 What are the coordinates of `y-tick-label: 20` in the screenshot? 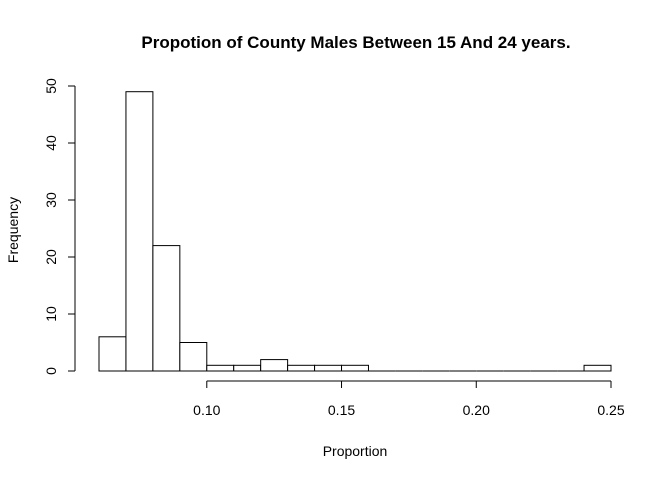 It's located at (51, 257).